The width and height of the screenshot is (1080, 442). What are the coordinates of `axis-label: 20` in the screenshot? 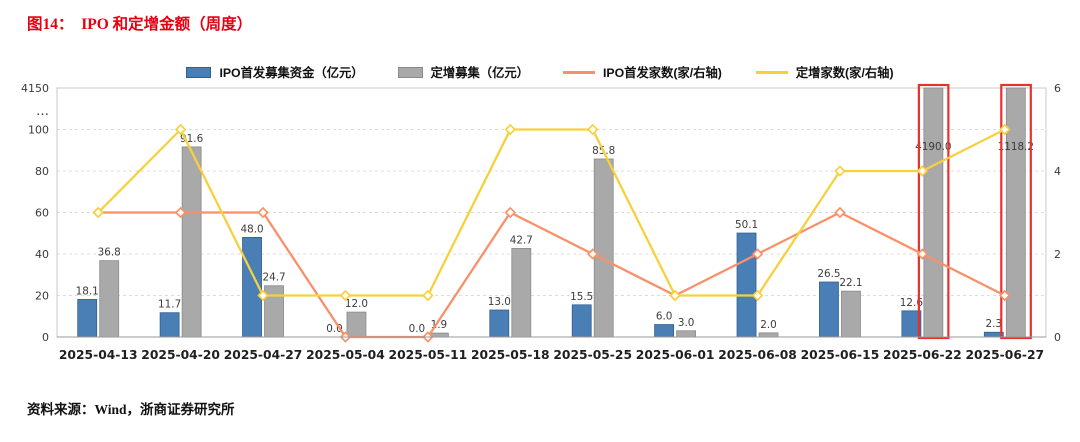 It's located at (42, 296).